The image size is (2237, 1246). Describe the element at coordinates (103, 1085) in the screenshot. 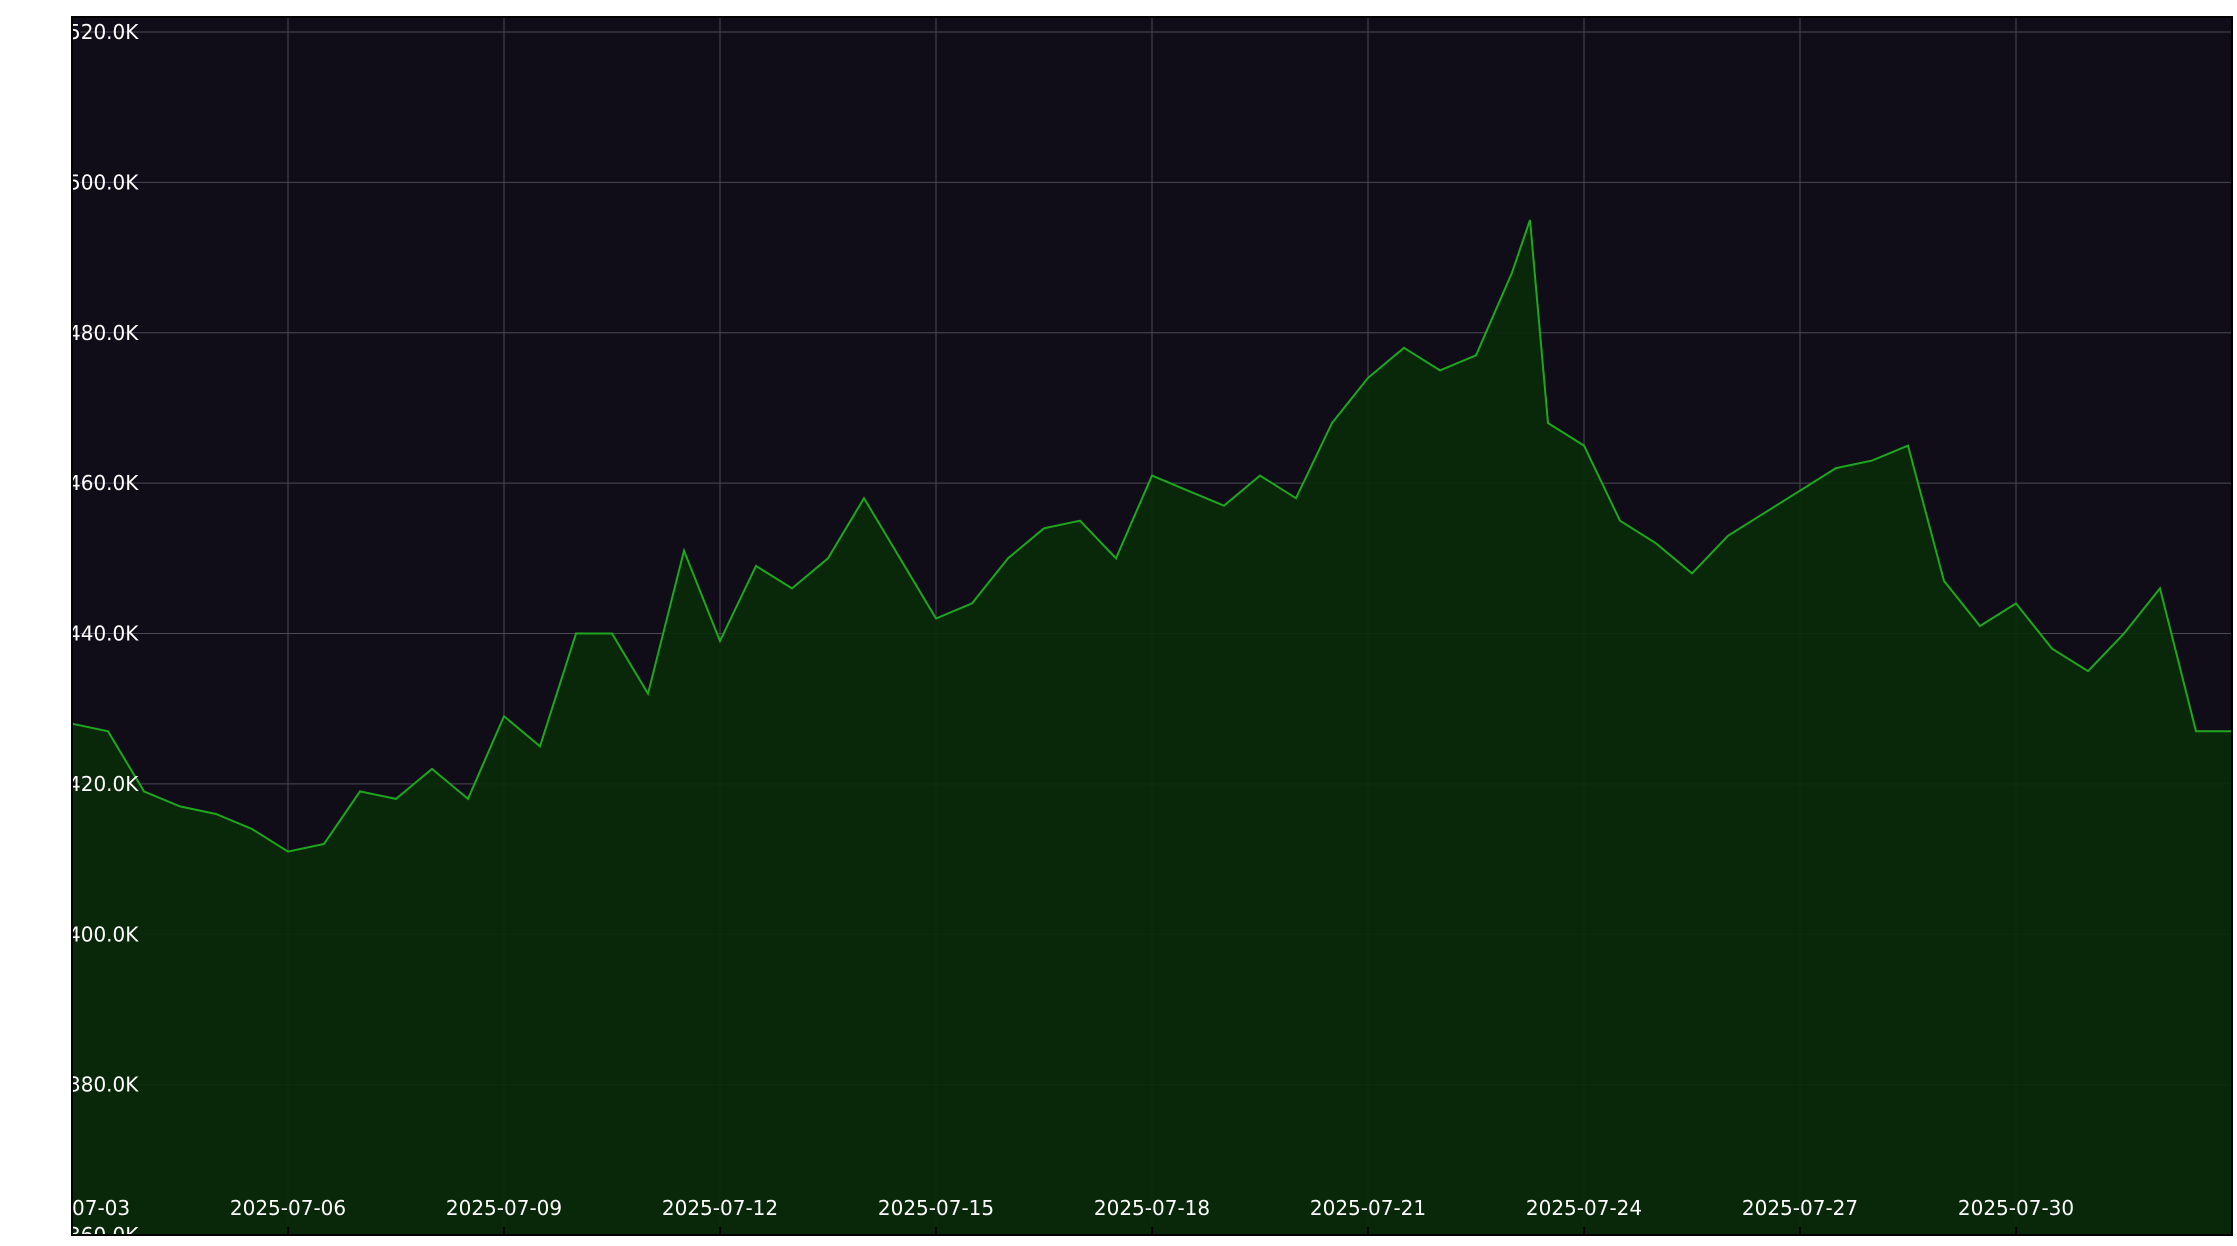

I see `y-tick-label: 380.0K` at that location.